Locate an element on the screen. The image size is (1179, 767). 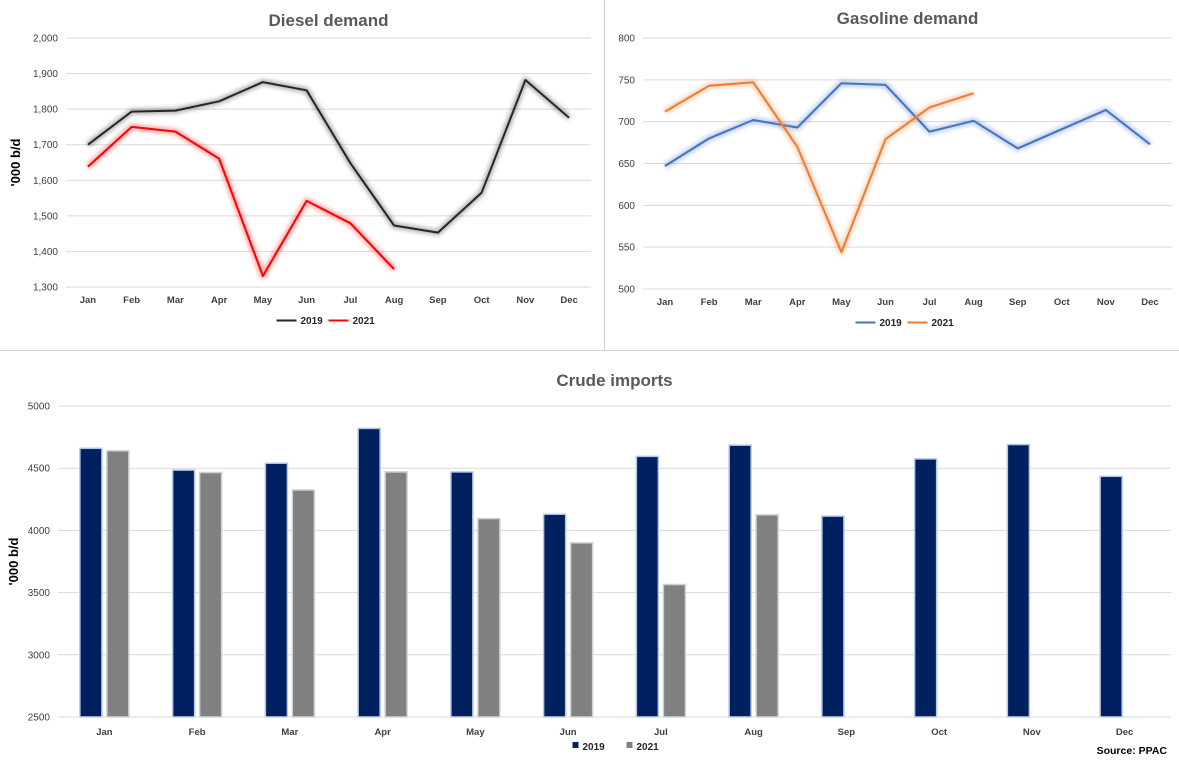
gasoline-title: Gasoline demand is located at coordinates (908, 18).